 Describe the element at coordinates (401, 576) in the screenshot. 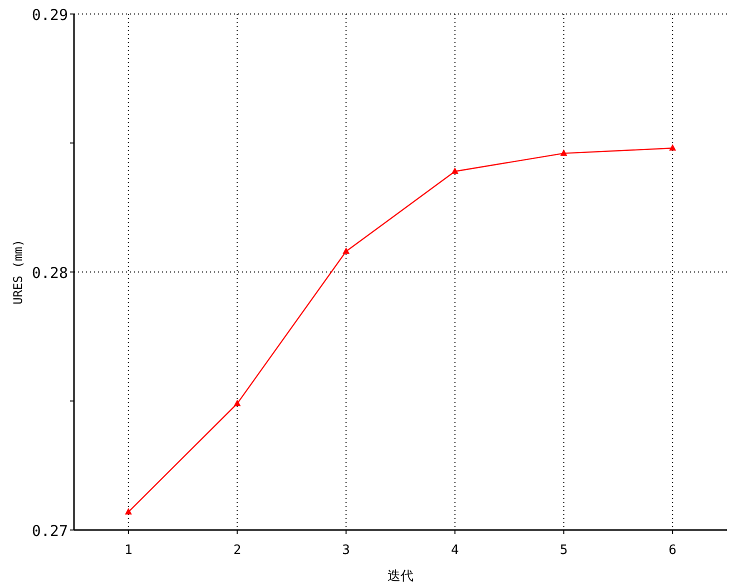

I see `x-axis-title: 迭代` at that location.